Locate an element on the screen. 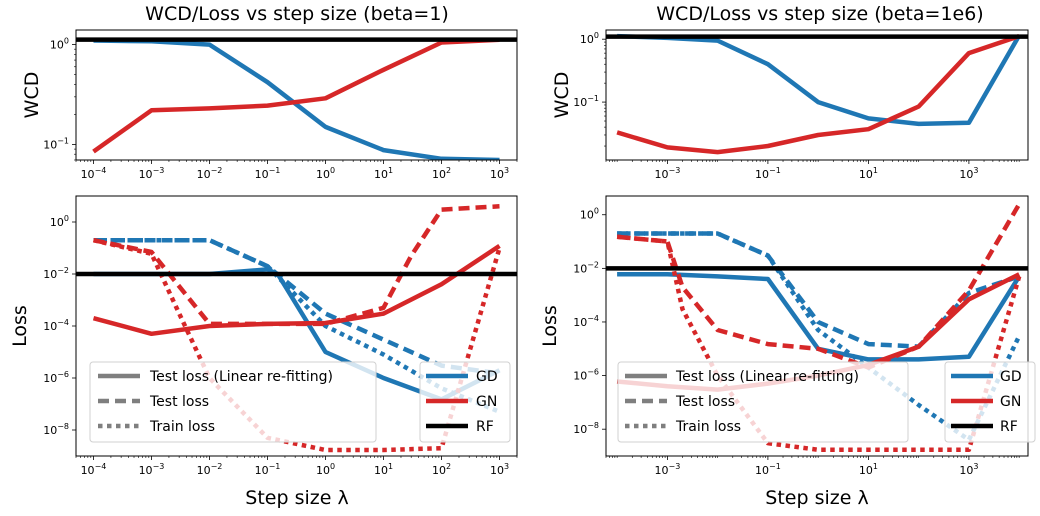 The width and height of the screenshot is (1040, 516). series-line-gn-dashed is located at coordinates (819, 286).